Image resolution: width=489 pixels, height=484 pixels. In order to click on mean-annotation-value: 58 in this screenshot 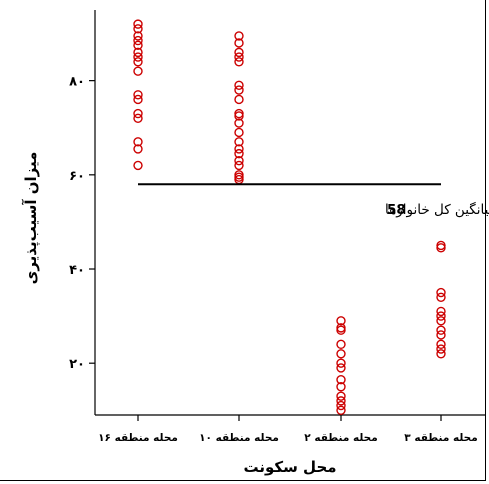, I will do `click(396, 210)`.